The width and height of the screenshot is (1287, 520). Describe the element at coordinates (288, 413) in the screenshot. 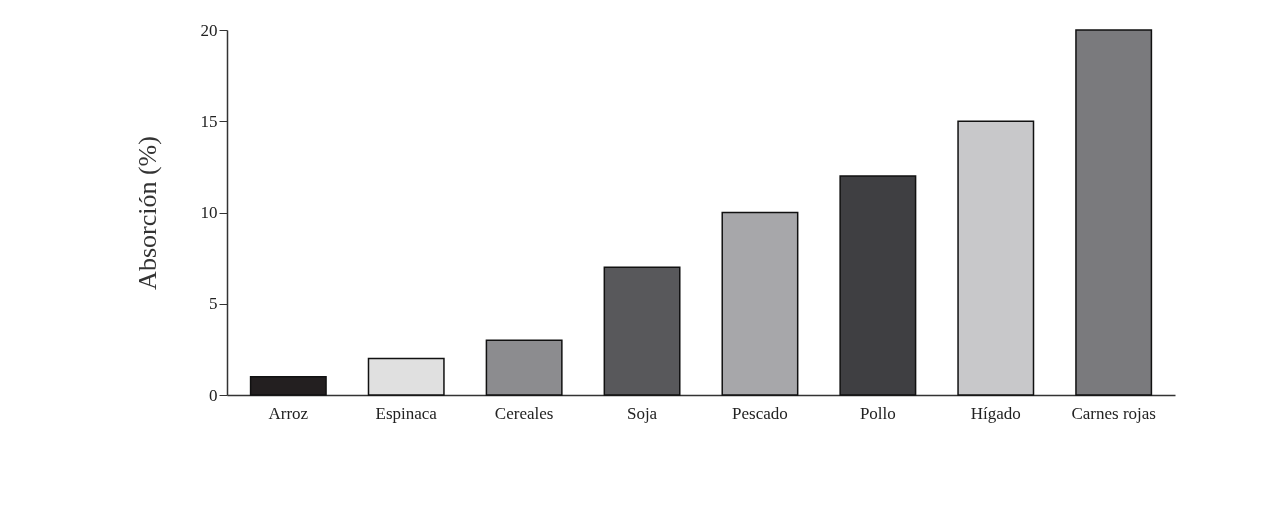

I see `x-tick-label: Arroz` at that location.